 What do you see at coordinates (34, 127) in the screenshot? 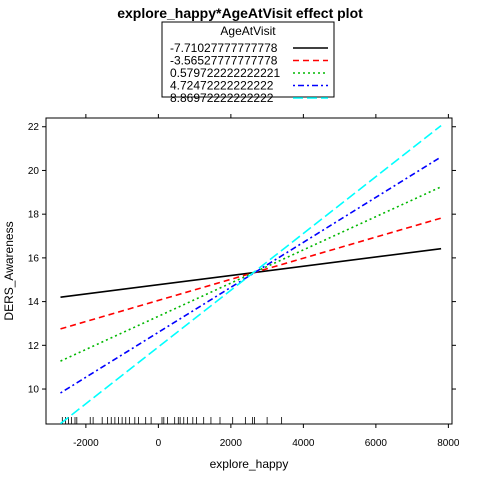
I see `y-tick-label: 22` at bounding box center [34, 127].